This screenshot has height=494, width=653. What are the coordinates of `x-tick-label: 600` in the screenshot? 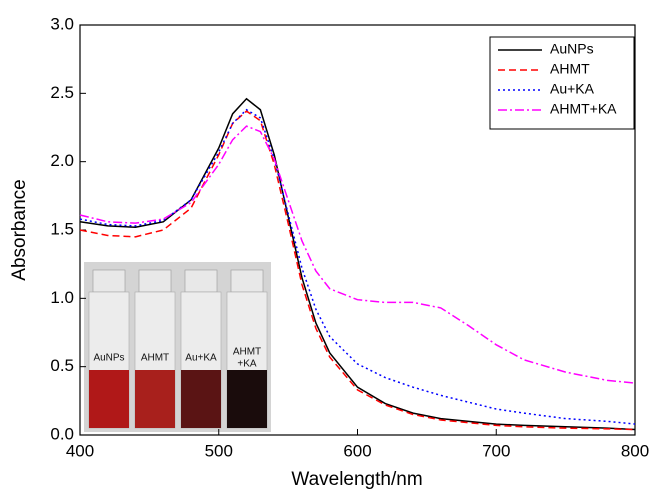 It's located at (357, 450).